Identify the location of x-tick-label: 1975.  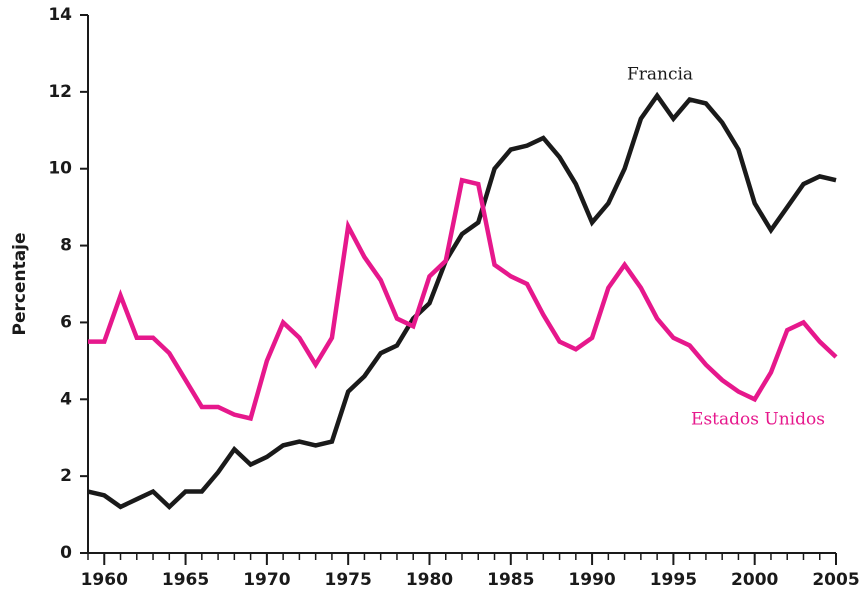
(348, 580).